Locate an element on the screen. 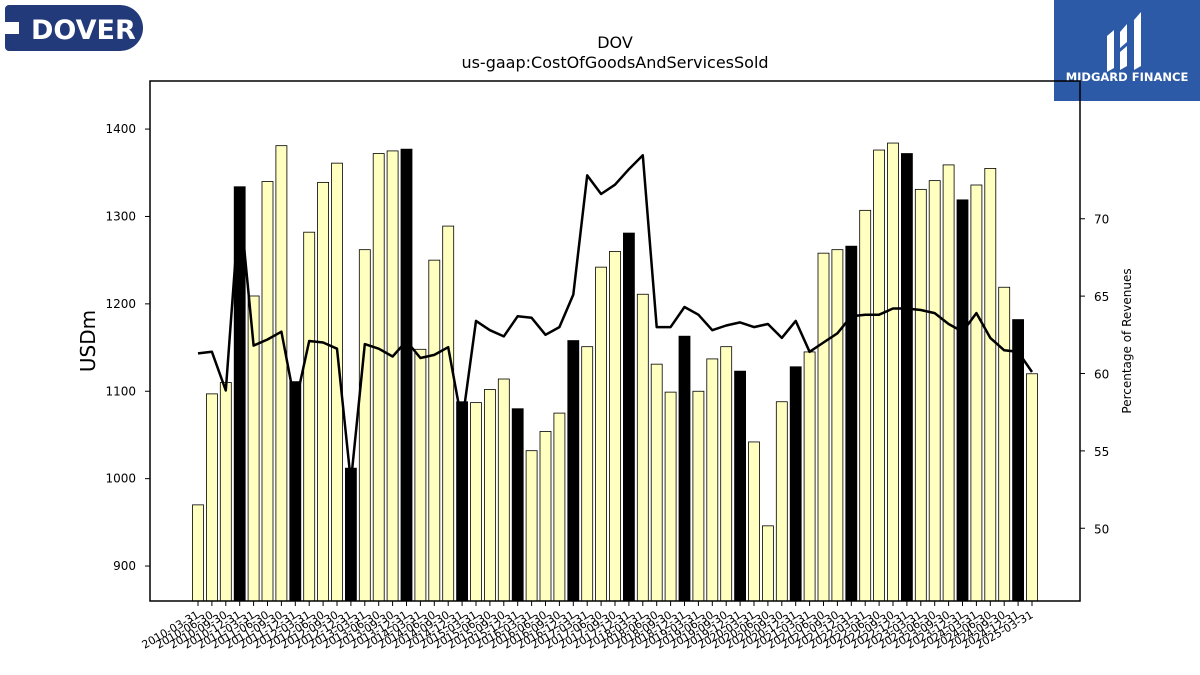 The width and height of the screenshot is (1200, 675). y-tick-label: 900 is located at coordinates (124, 566).